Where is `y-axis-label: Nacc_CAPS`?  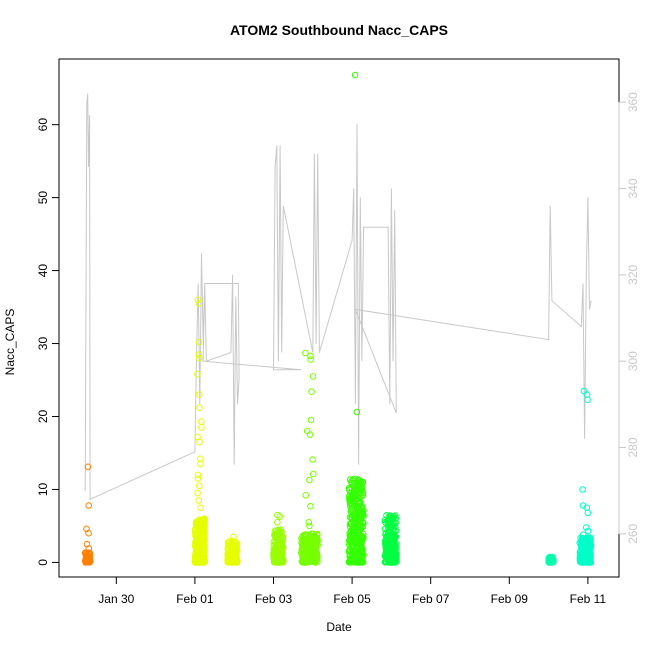 y-axis-label: Nacc_CAPS is located at coordinates (10, 342).